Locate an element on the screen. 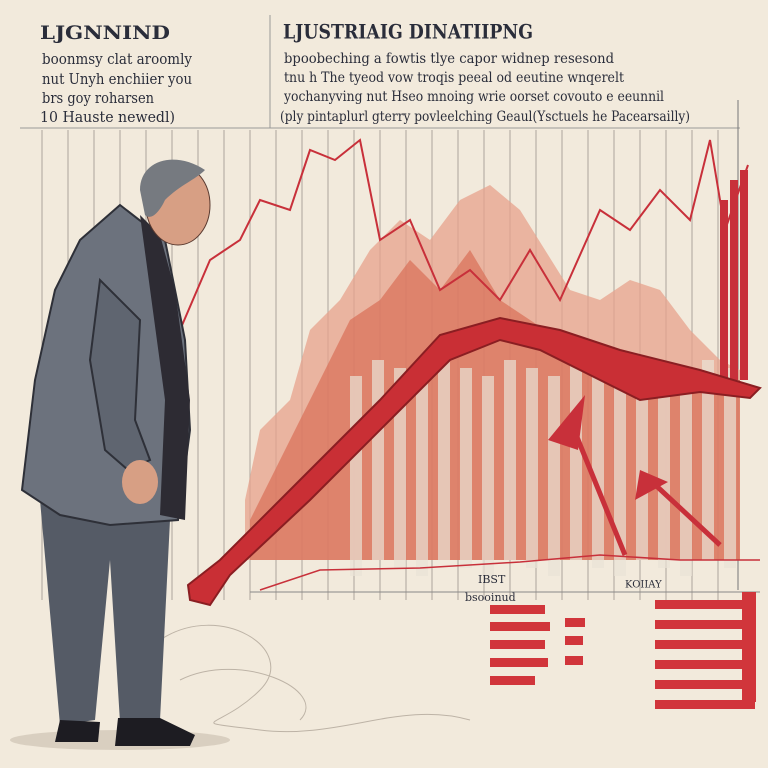 This screenshot has height=768, width=768. left-line: brs goy roharsen is located at coordinates (98, 98).